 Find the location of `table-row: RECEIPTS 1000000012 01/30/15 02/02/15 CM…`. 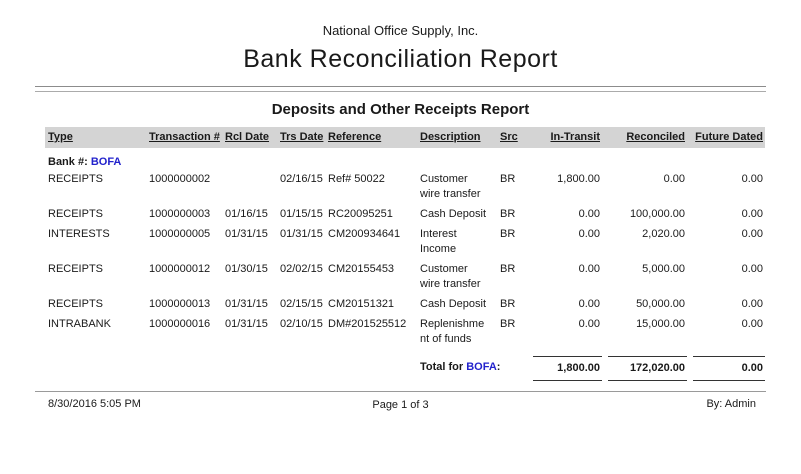

table-row: RECEIPTS 1000000012 01/30/15 02/02/15 CM… is located at coordinates (405, 277).